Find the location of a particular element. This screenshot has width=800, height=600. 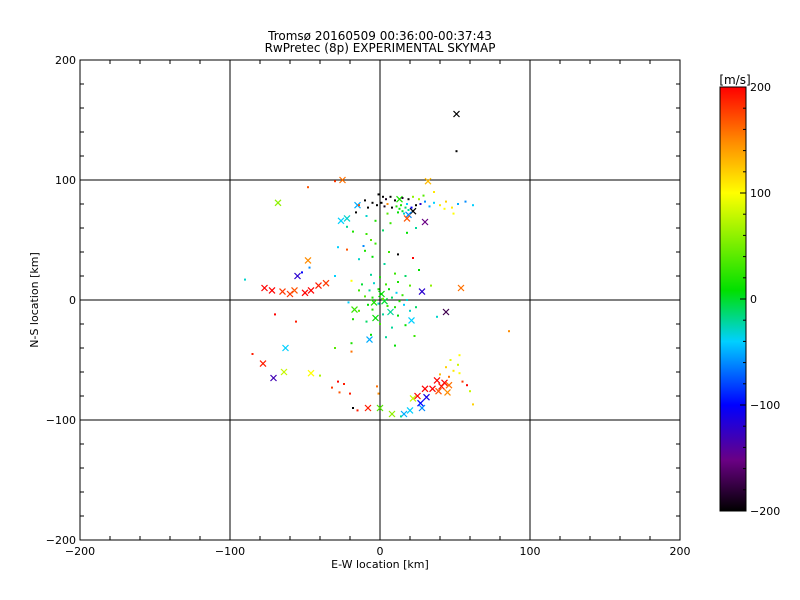

x-tick-label: 100 is located at coordinates (530, 551).